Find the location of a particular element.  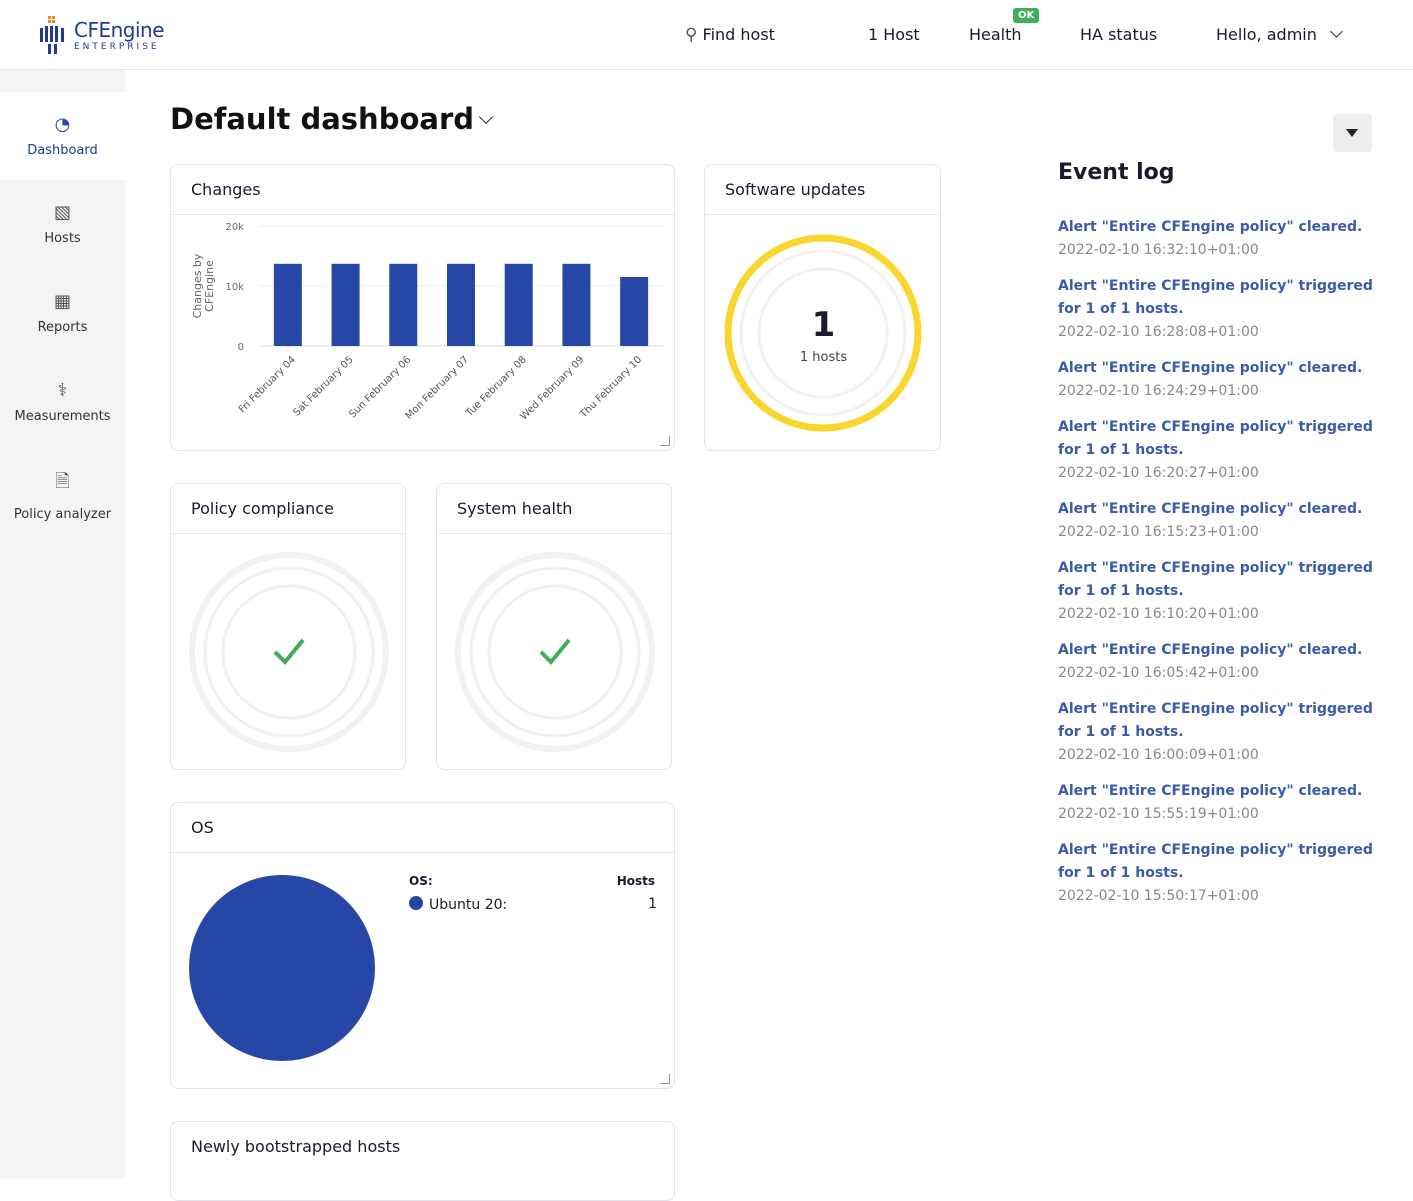

os-legend-row: Ubuntu 20: 1 is located at coordinates (533, 904).